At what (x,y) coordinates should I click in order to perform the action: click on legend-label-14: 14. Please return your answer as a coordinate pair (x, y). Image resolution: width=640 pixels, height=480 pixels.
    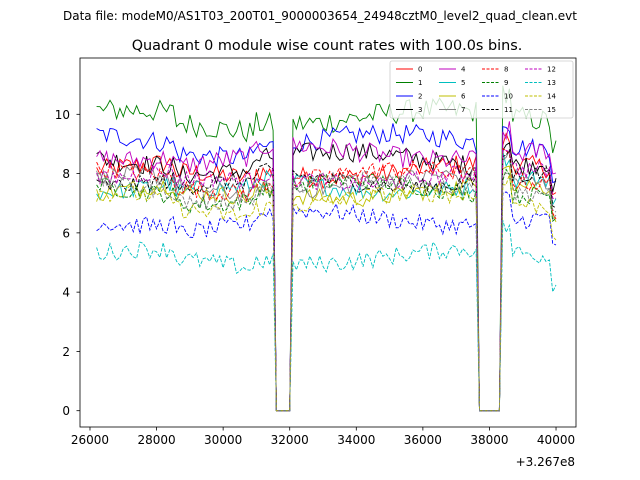
    Looking at the image, I should click on (551, 97).